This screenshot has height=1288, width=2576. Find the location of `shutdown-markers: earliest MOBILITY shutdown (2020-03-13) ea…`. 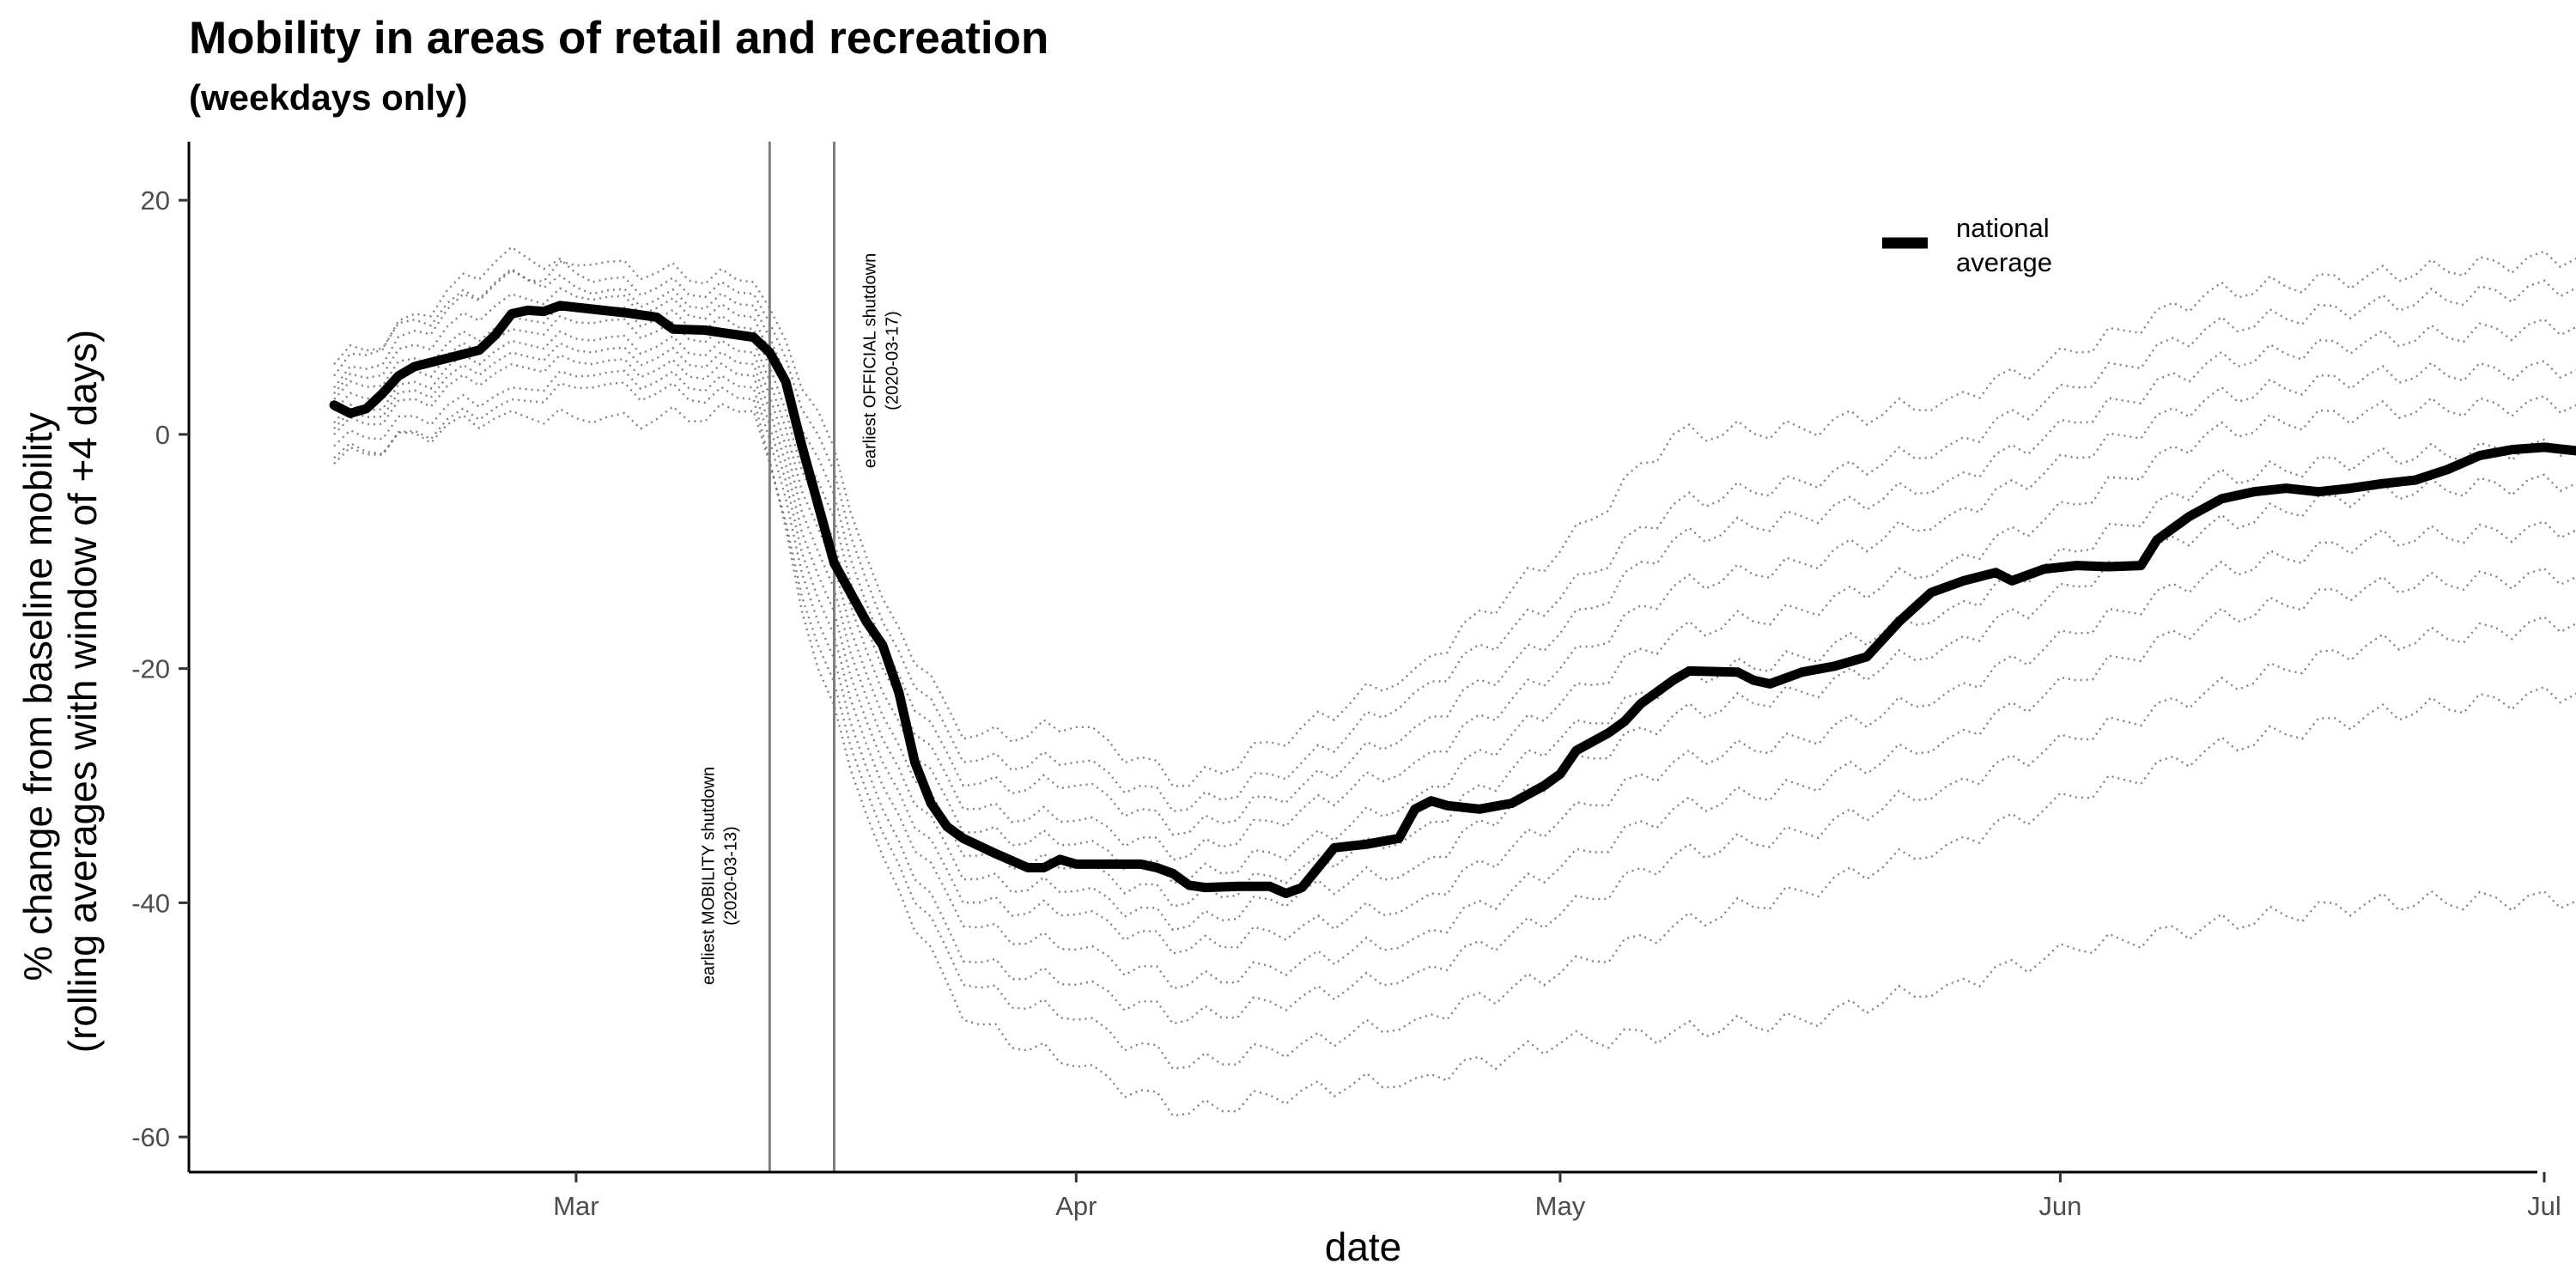

shutdown-markers: earliest MOBILITY shutdown (2020-03-13) ea… is located at coordinates (801, 657).